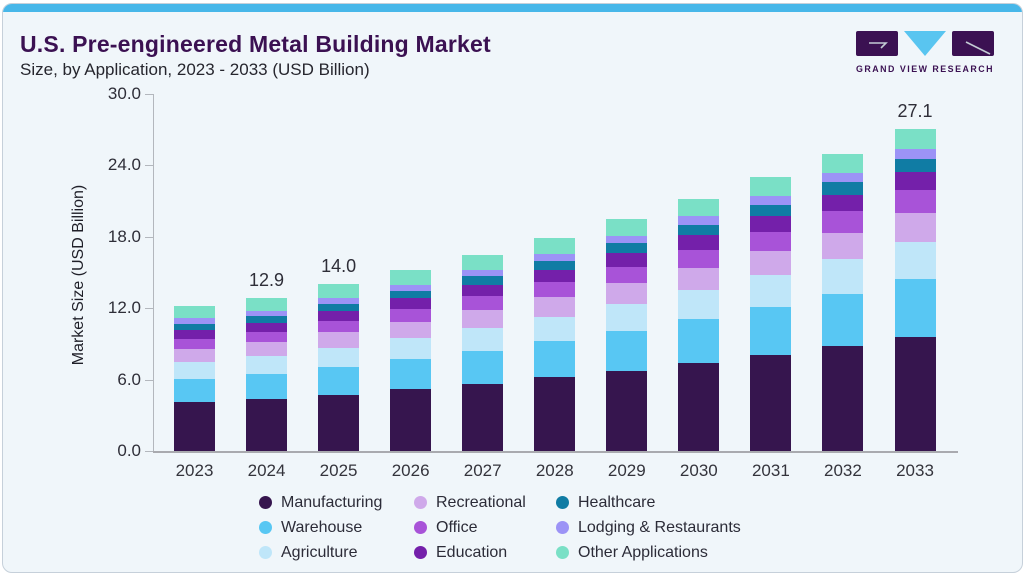 Image resolution: width=1025 pixels, height=576 pixels. What do you see at coordinates (483, 262) in the screenshot?
I see `bar-segment-other-applications-2027` at bounding box center [483, 262].